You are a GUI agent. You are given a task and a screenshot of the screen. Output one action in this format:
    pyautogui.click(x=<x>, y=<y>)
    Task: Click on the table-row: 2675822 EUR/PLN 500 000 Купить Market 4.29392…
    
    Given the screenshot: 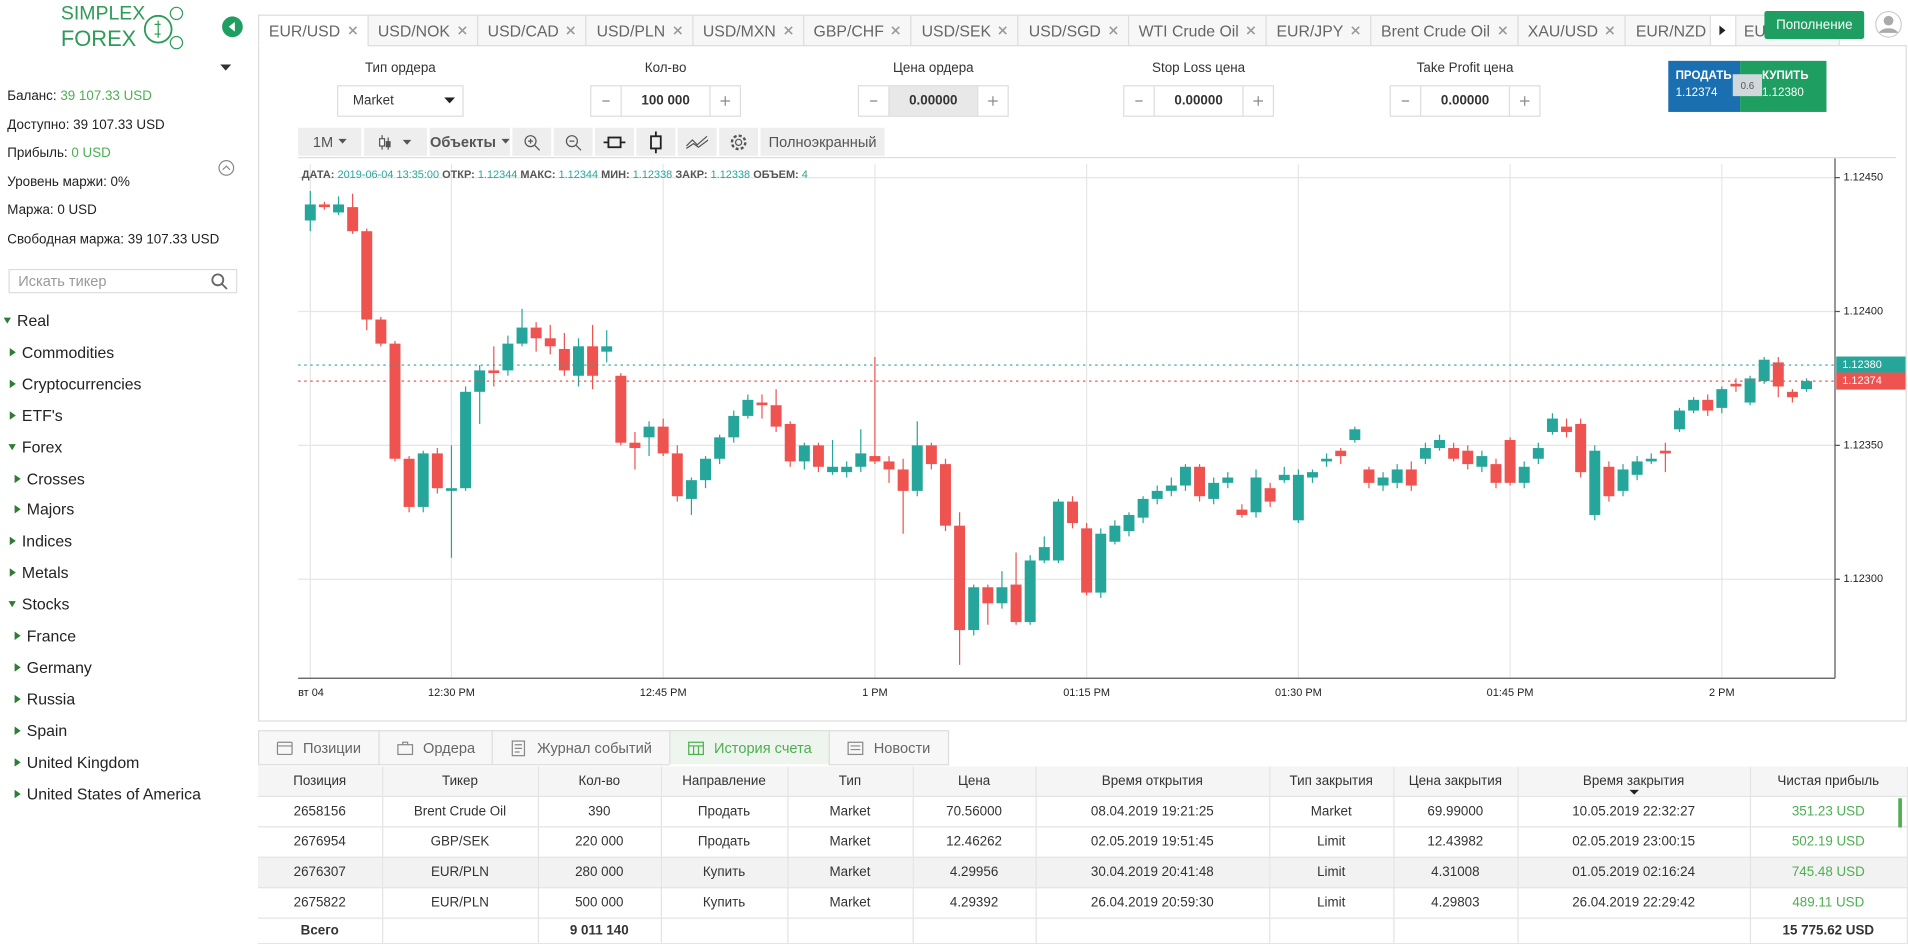 What is the action you would take?
    pyautogui.click(x=1082, y=903)
    